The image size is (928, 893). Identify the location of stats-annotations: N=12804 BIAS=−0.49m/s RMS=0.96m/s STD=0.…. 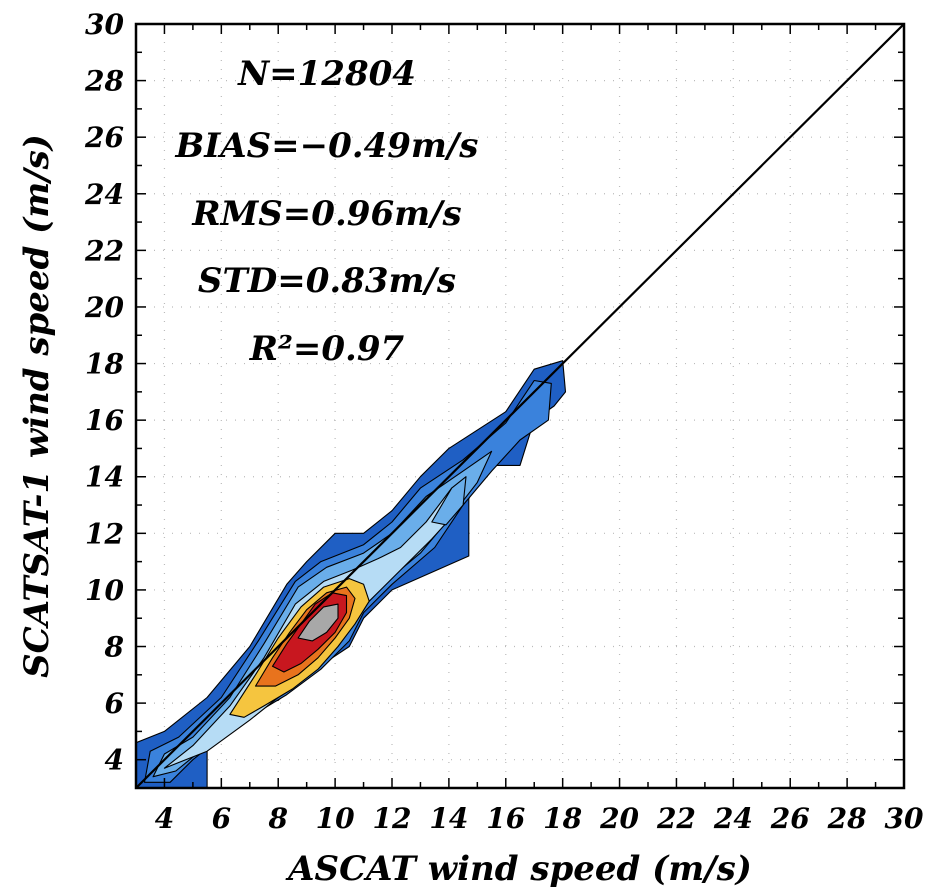
(327, 211).